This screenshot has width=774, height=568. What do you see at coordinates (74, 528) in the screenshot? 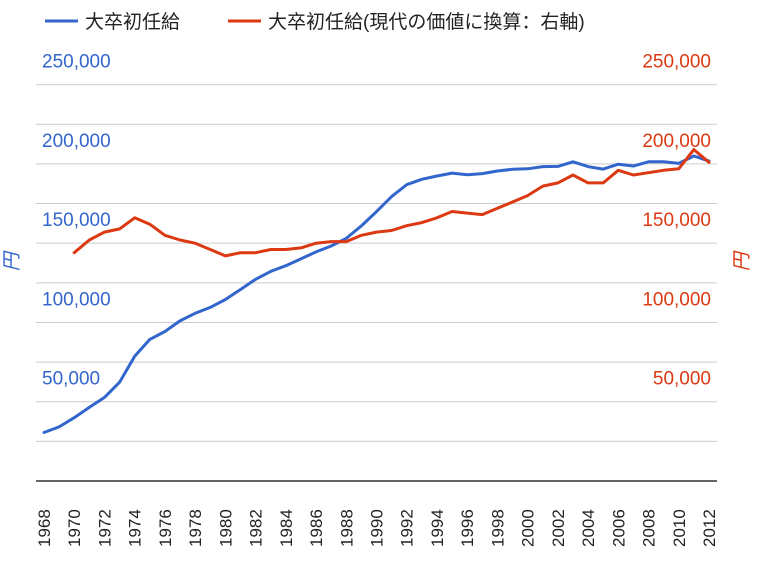
I see `x-tick-label: 1970` at bounding box center [74, 528].